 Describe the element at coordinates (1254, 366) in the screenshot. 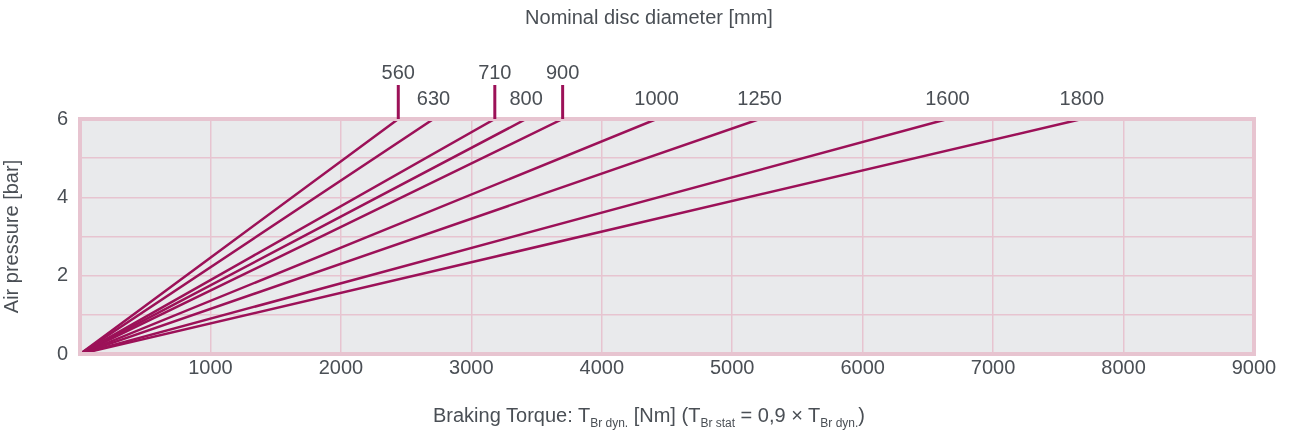

I see `x-tick-label: 9000` at that location.